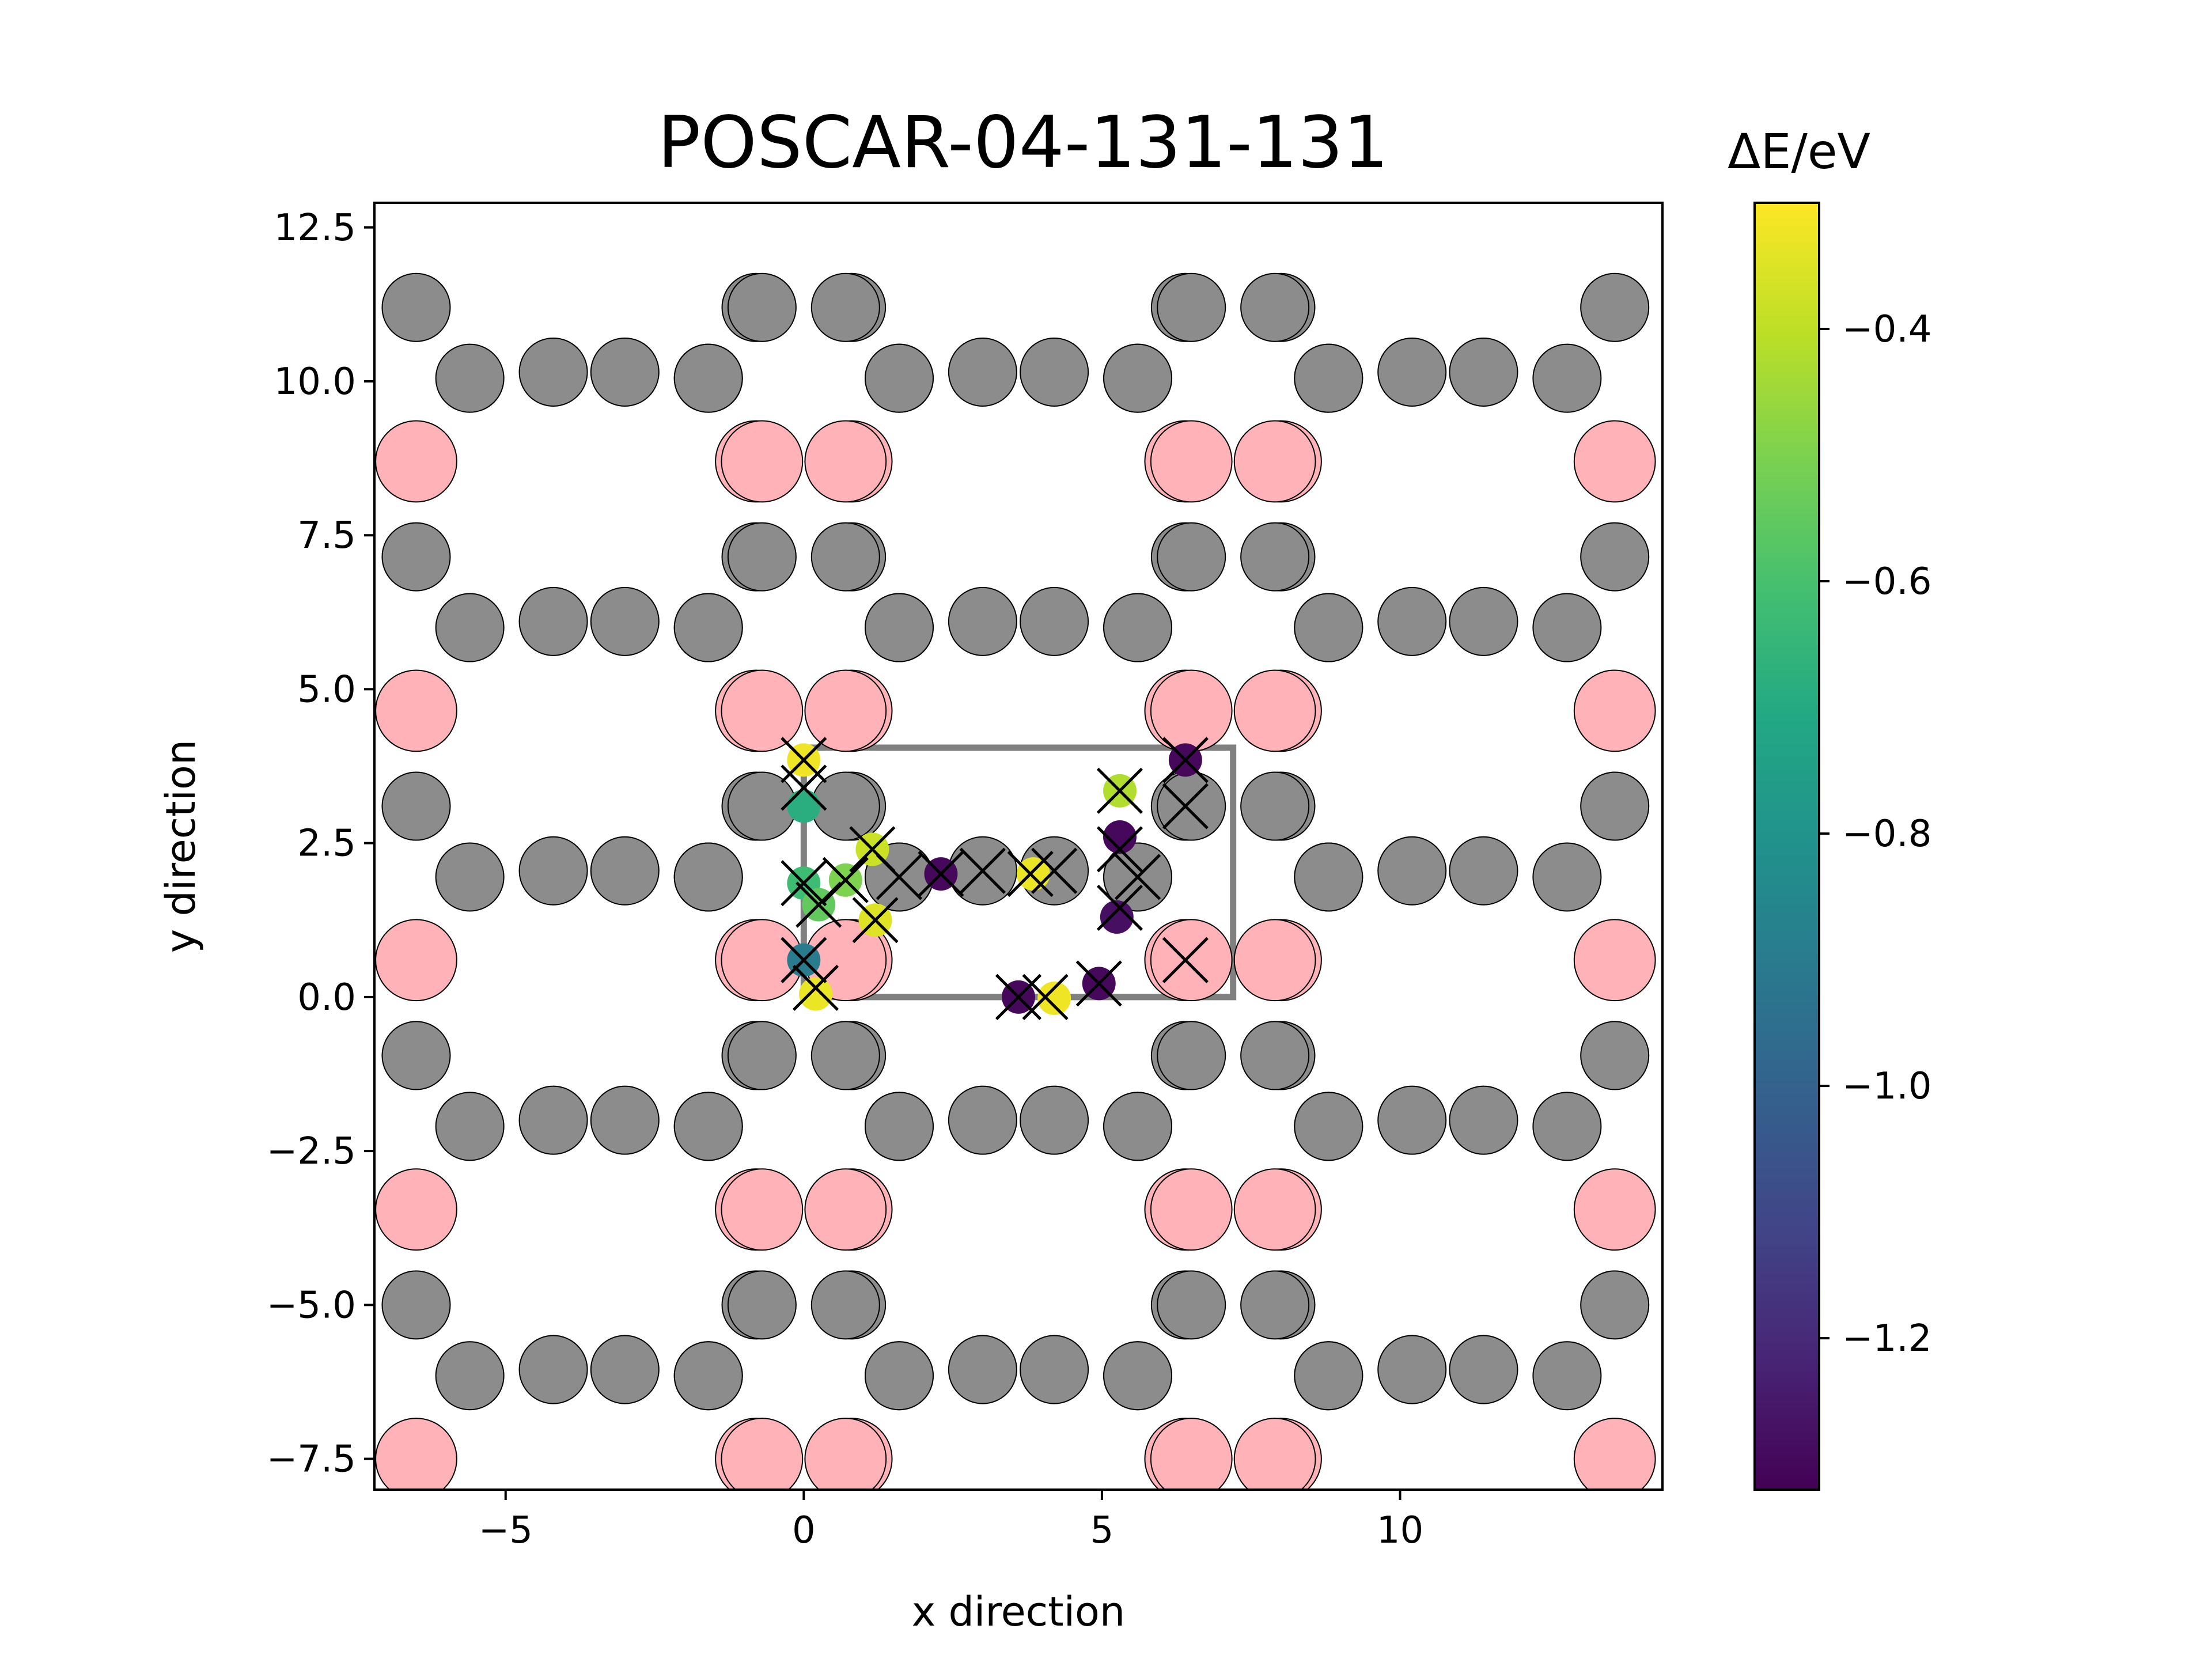 The width and height of the screenshot is (2212, 1659). What do you see at coordinates (1799, 151) in the screenshot?
I see `colorbar-title: ΔE/eV` at bounding box center [1799, 151].